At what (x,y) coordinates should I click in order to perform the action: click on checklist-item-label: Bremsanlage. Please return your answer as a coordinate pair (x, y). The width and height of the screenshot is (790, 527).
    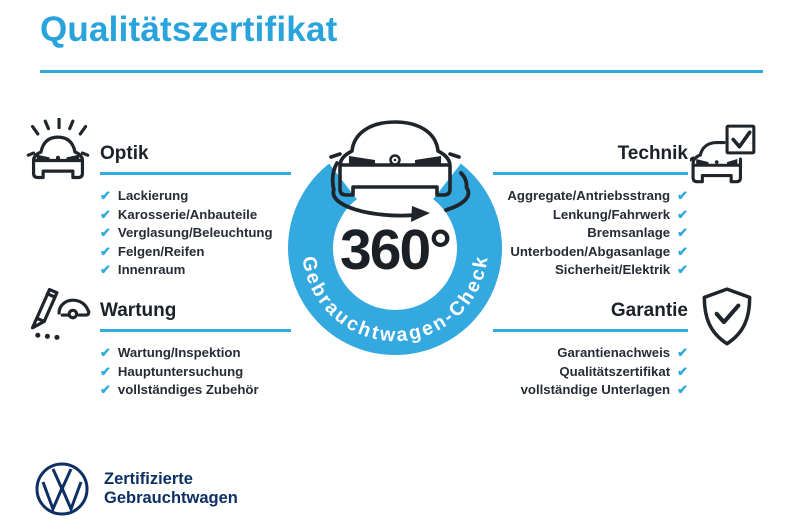
    Looking at the image, I should click on (629, 233).